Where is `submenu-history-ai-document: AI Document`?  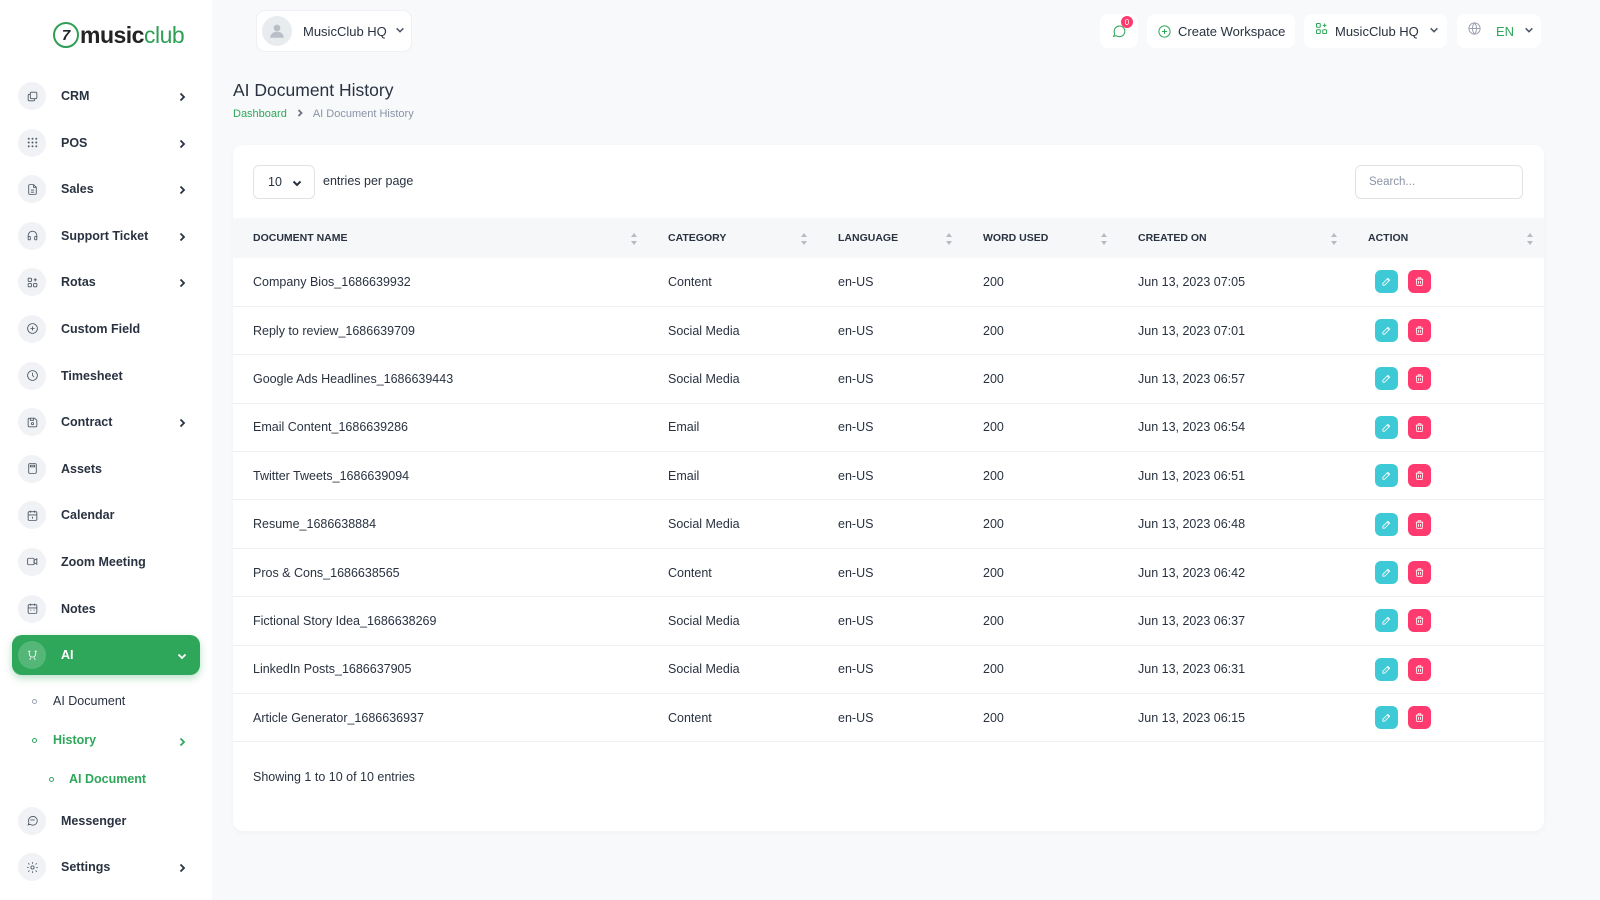
submenu-history-ai-document: AI Document is located at coordinates (106, 779).